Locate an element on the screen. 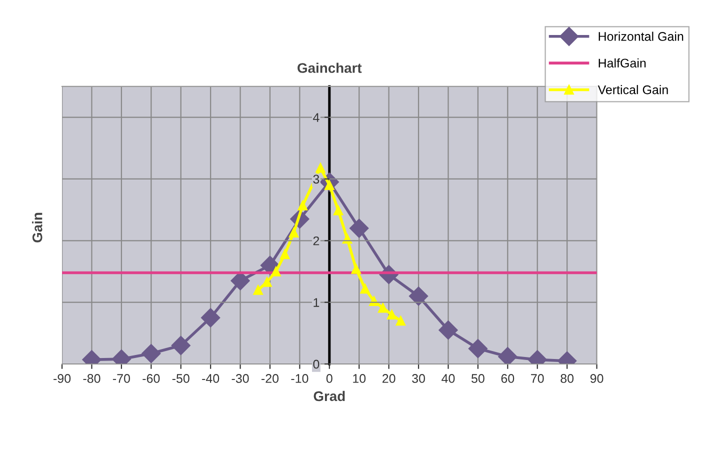 The width and height of the screenshot is (713, 455). y-tick-label: 2 is located at coordinates (316, 241).